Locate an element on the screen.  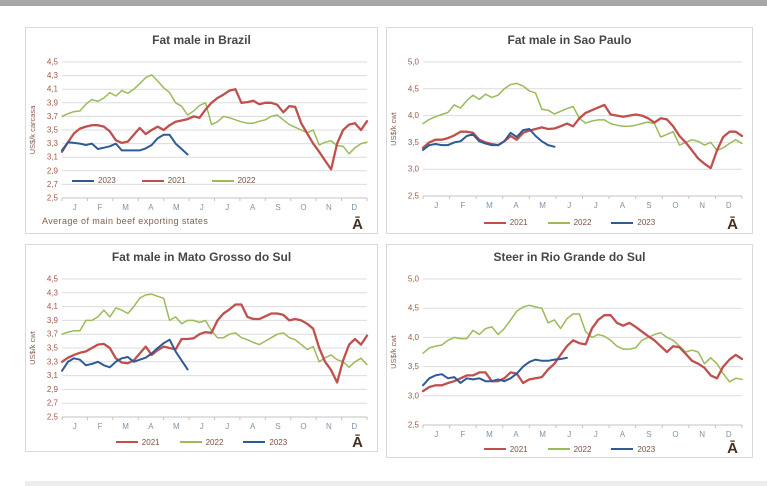
chart-title: Fat male in Sao Paulo is located at coordinates (569, 40).